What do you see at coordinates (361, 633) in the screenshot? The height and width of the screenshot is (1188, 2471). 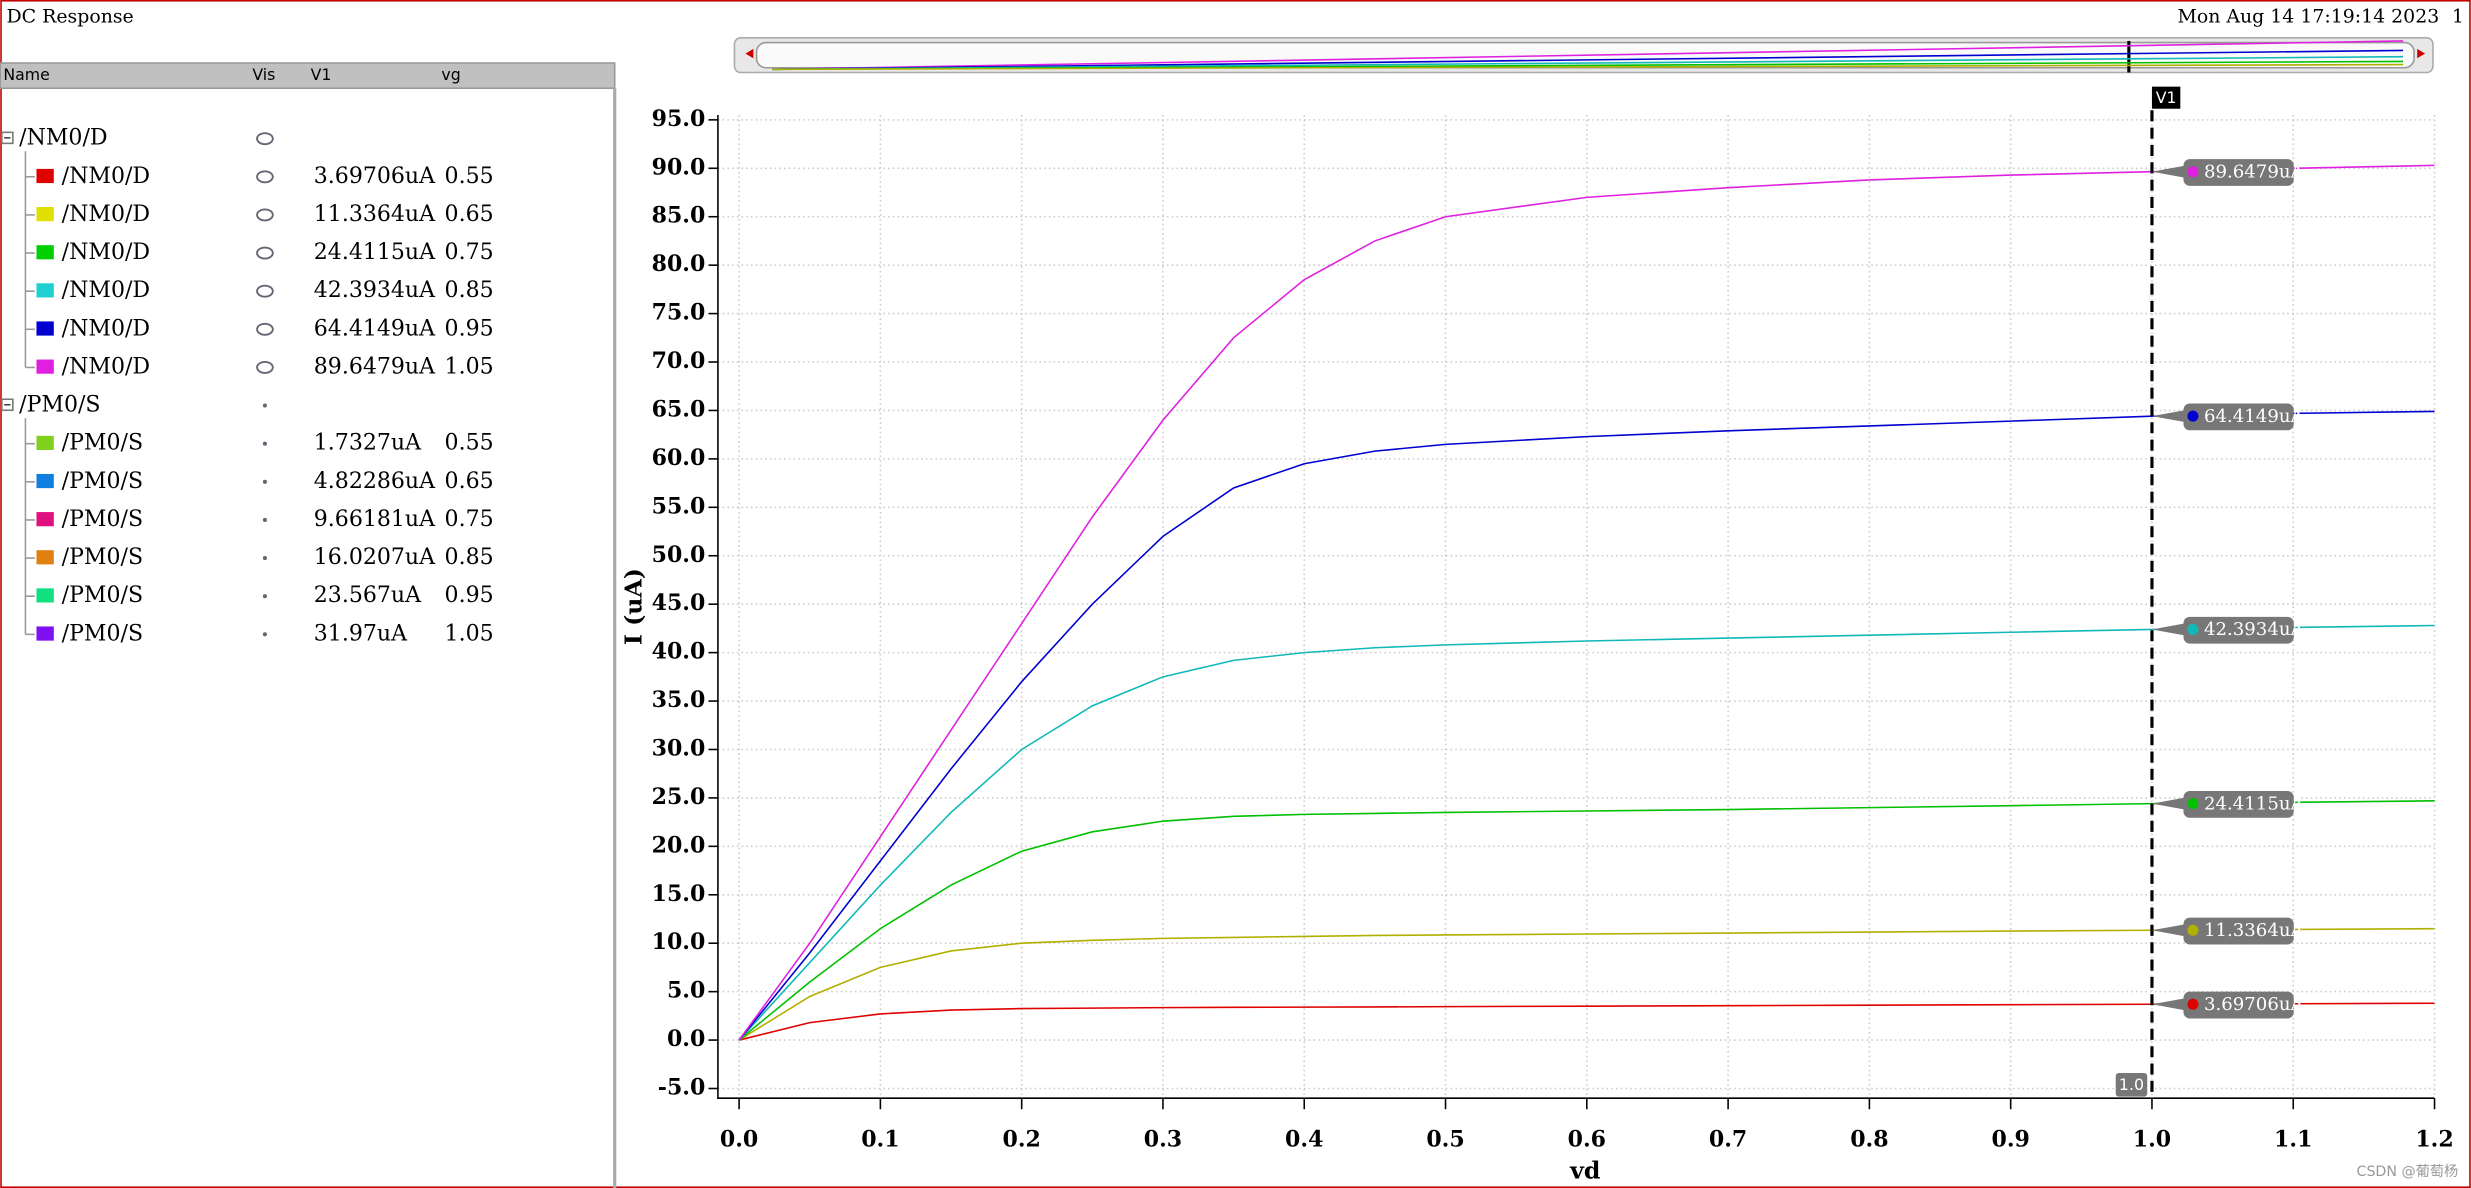 I see `row-v1: 31.97uA` at bounding box center [361, 633].